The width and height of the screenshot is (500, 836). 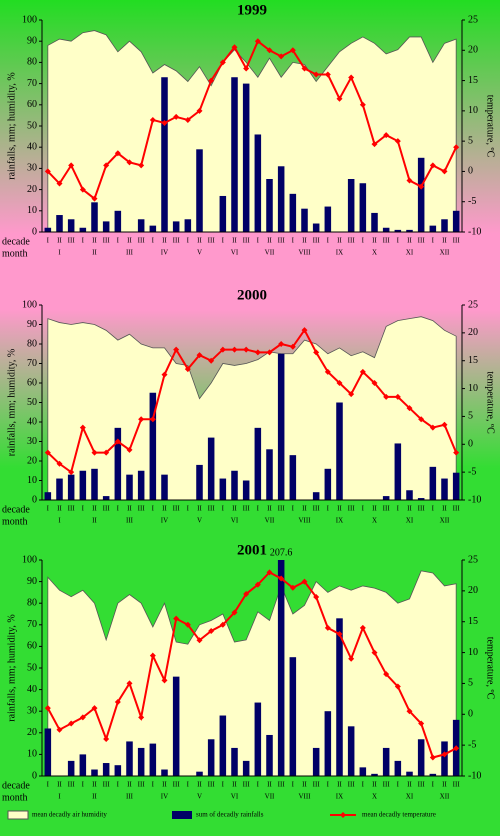 I want to click on y-tick-label: 30, so click(x=32, y=441).